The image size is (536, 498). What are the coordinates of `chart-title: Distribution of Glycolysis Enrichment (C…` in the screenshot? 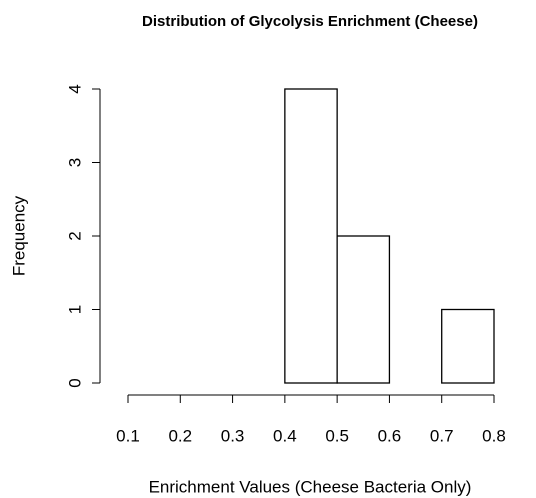 It's located at (310, 21).